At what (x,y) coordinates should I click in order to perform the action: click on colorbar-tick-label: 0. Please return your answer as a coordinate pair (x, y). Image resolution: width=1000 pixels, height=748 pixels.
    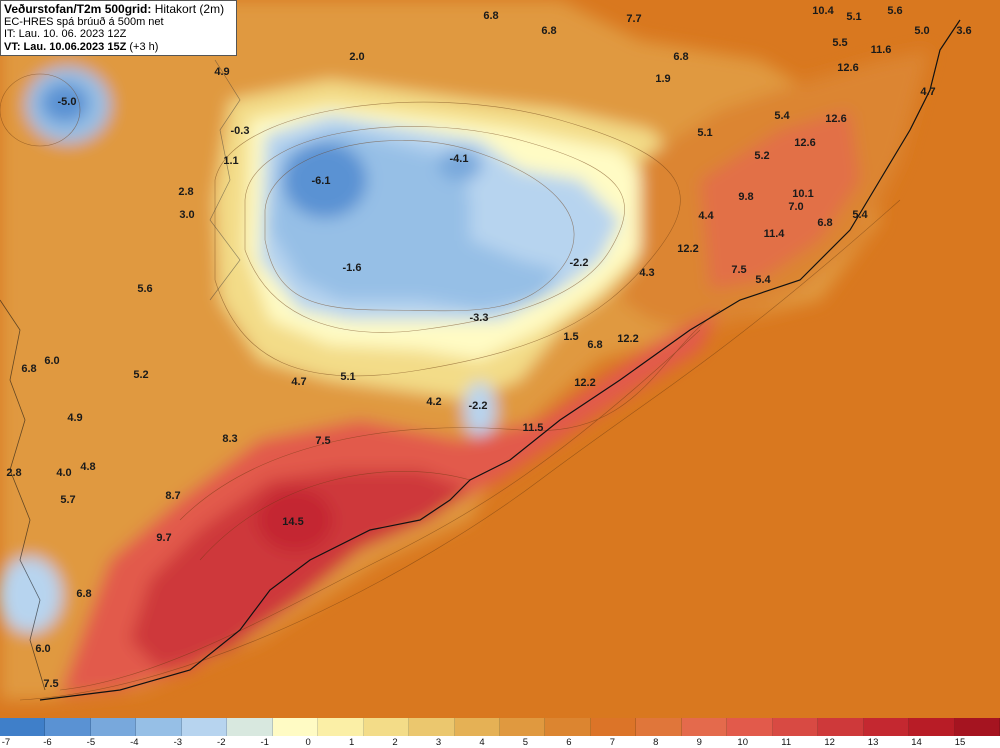
    Looking at the image, I should click on (308, 742).